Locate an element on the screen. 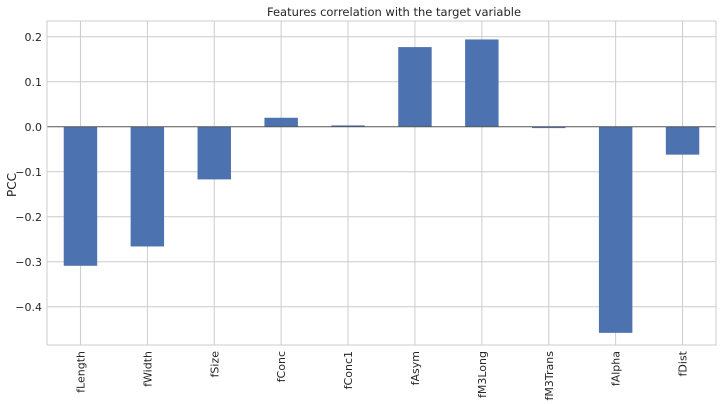 The width and height of the screenshot is (723, 404). x-tick-label: fWidth is located at coordinates (147, 369).